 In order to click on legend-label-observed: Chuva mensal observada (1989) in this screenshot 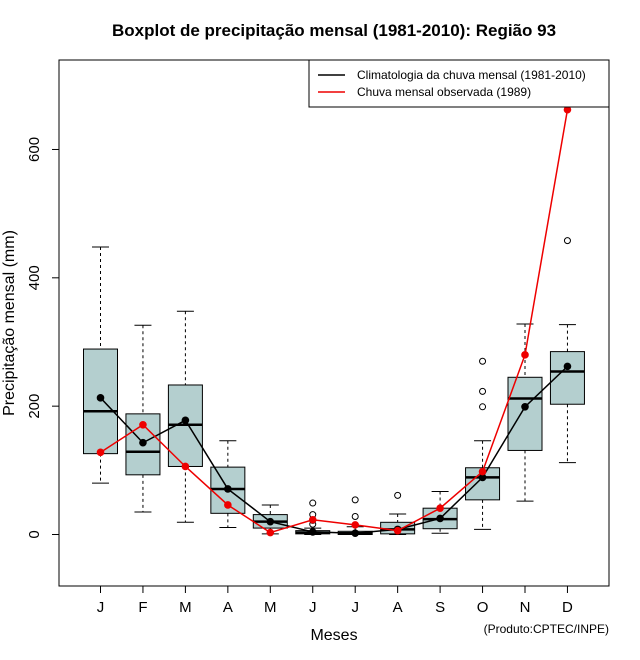, I will do `click(444, 92)`.